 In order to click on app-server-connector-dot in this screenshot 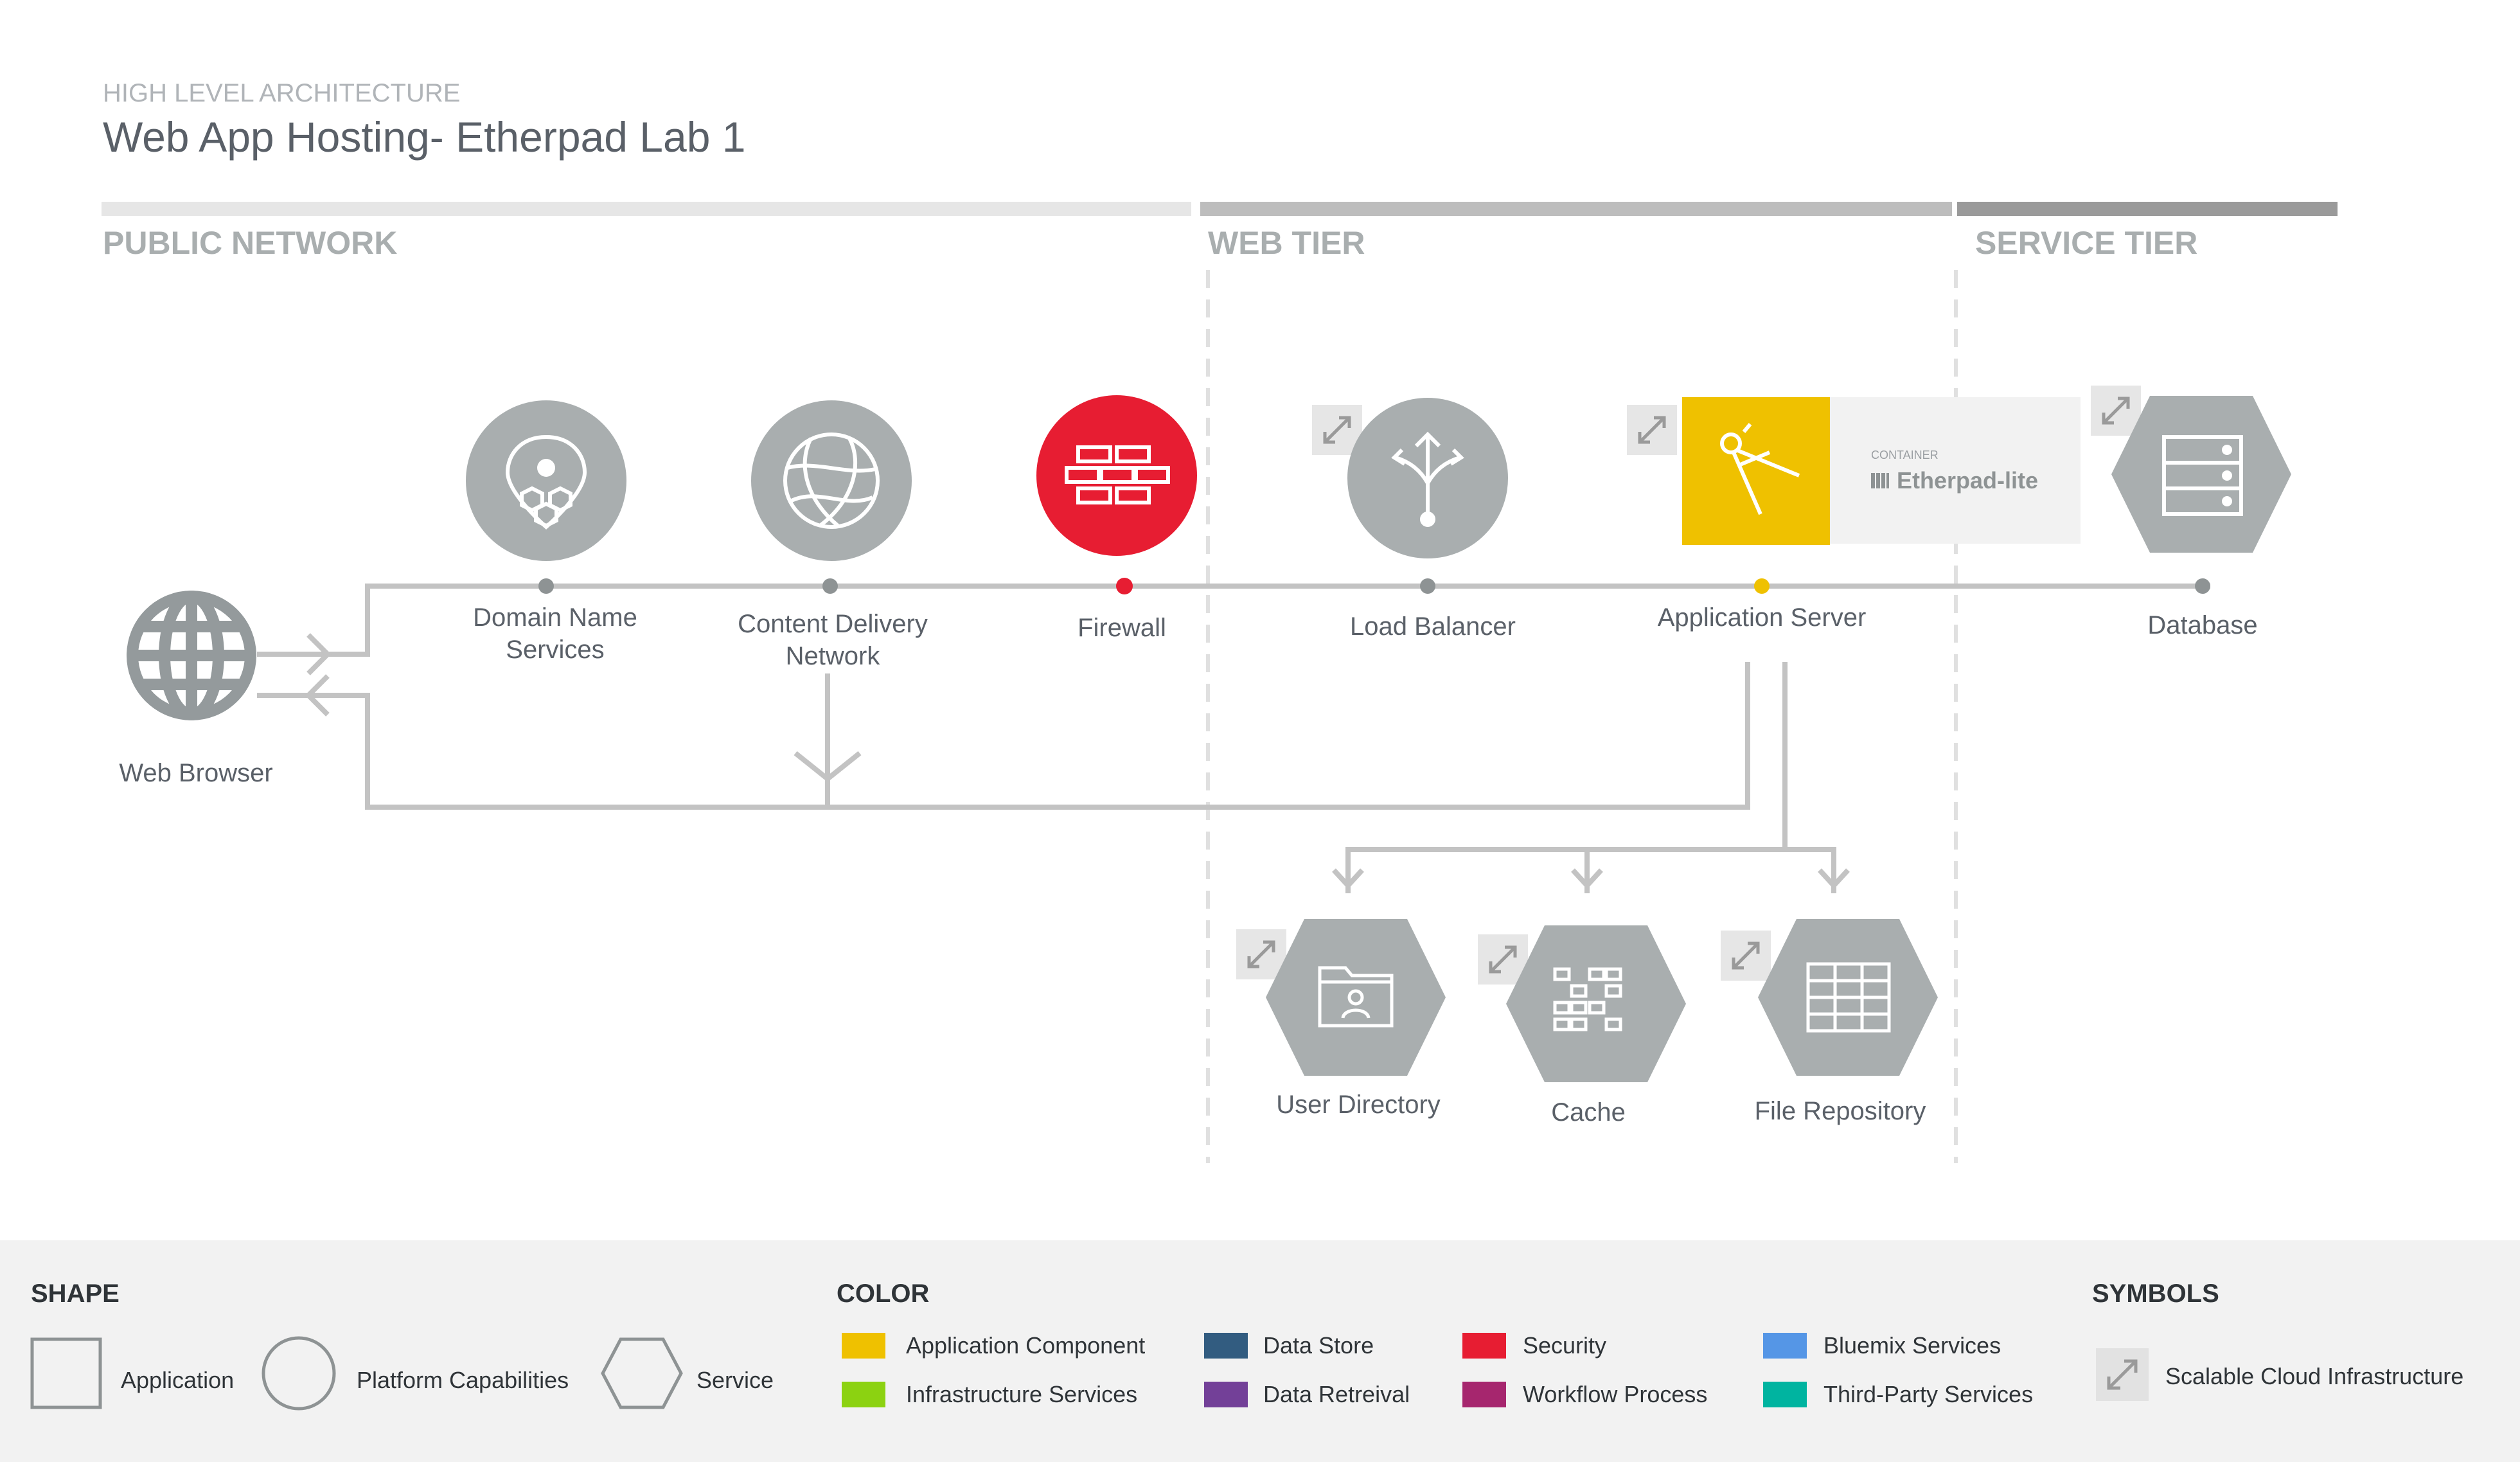, I will do `click(1762, 586)`.